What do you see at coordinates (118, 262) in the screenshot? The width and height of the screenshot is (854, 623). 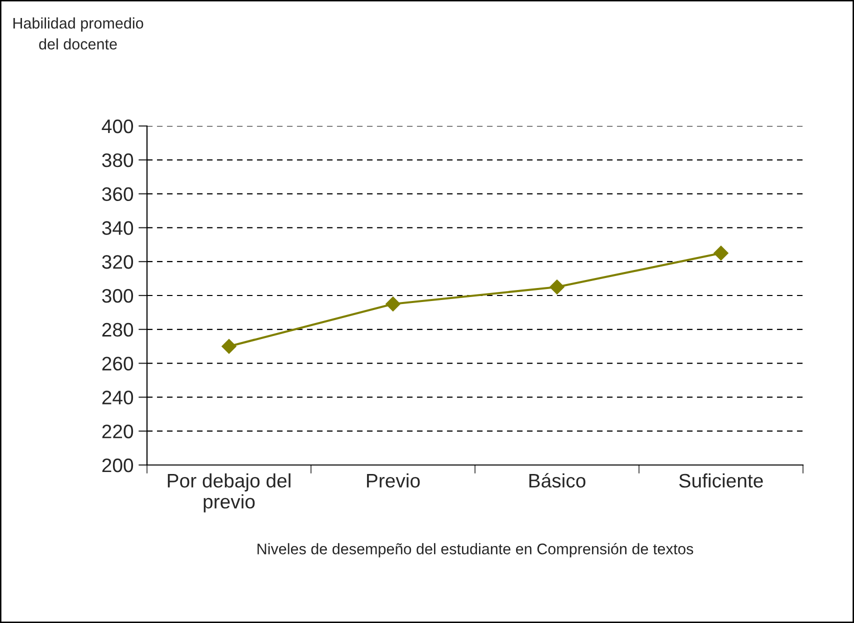 I see `y-tick-label: 320` at bounding box center [118, 262].